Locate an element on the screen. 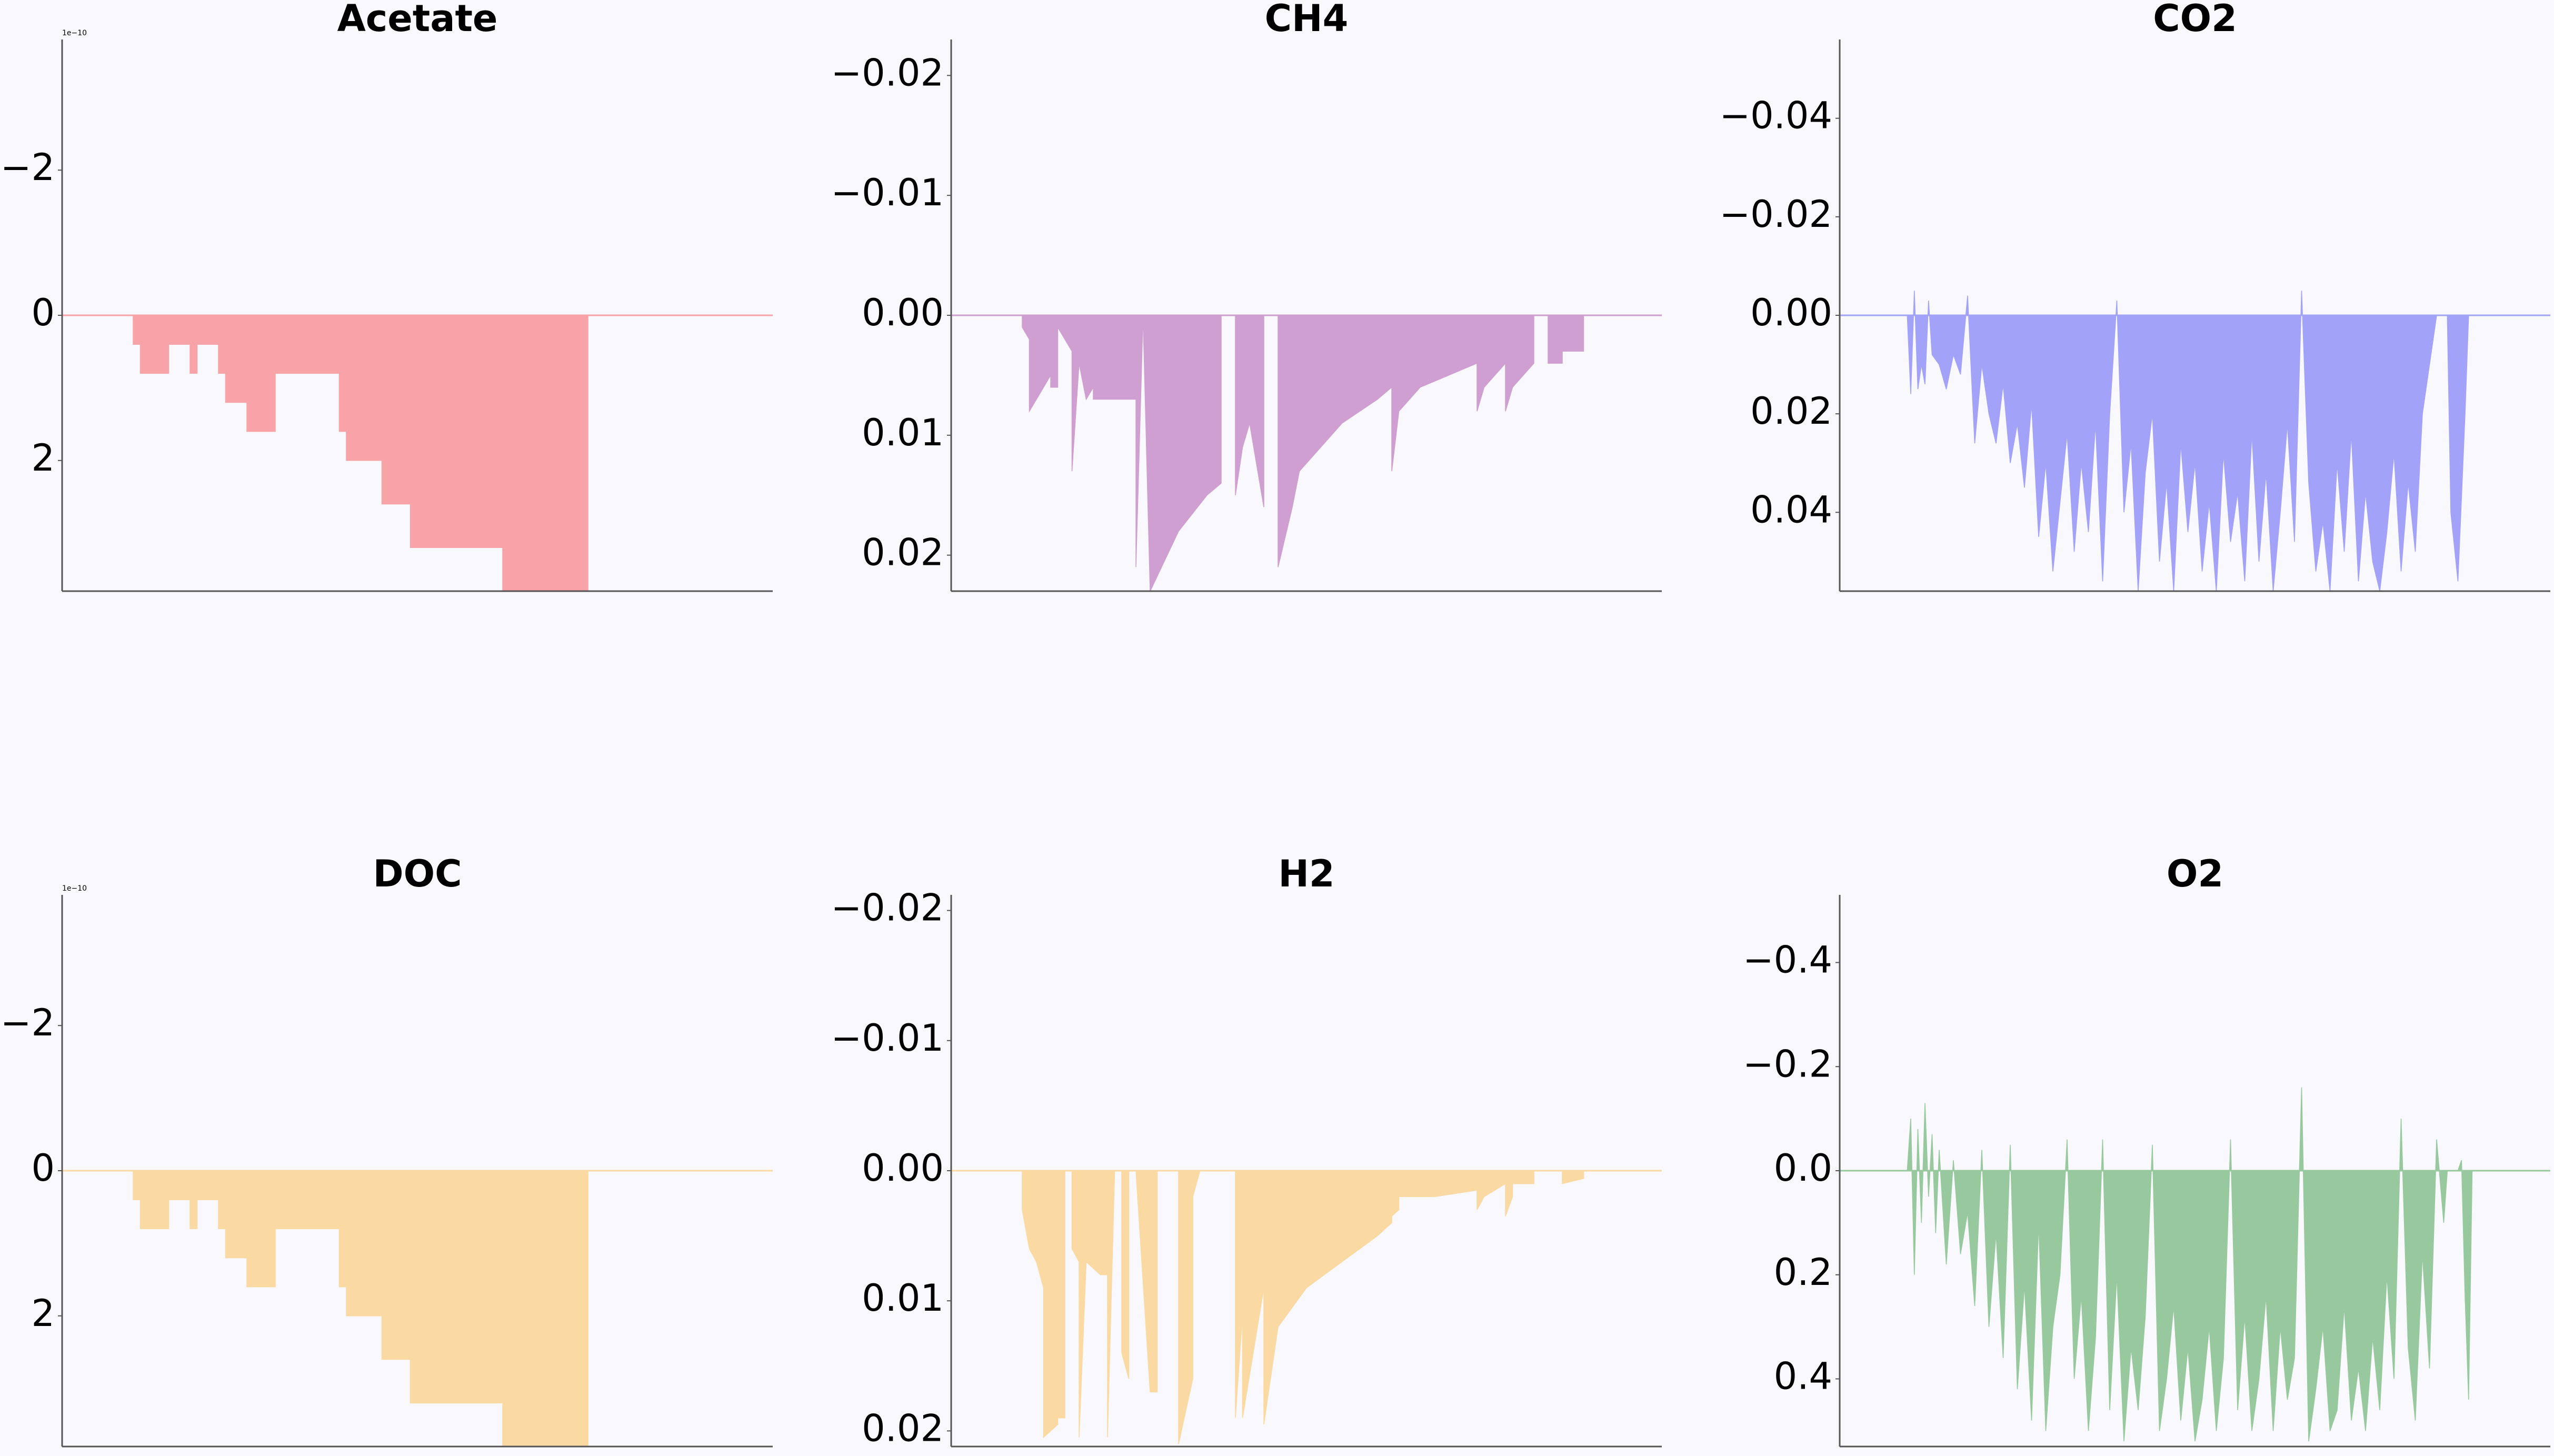 This screenshot has width=2554, height=1456. panel-acetate: −2 0 2 1e−10 Acetate is located at coordinates (387, 296).